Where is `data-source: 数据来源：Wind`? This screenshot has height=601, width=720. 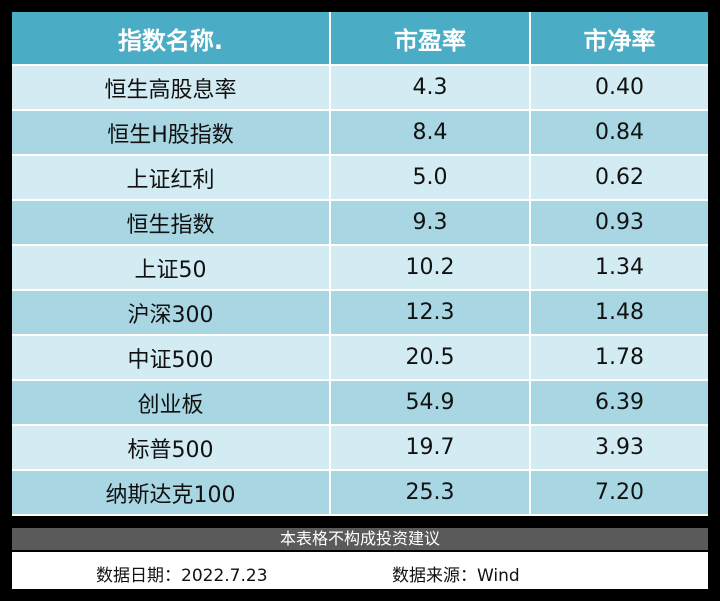 data-source: 数据来源：Wind is located at coordinates (456, 576).